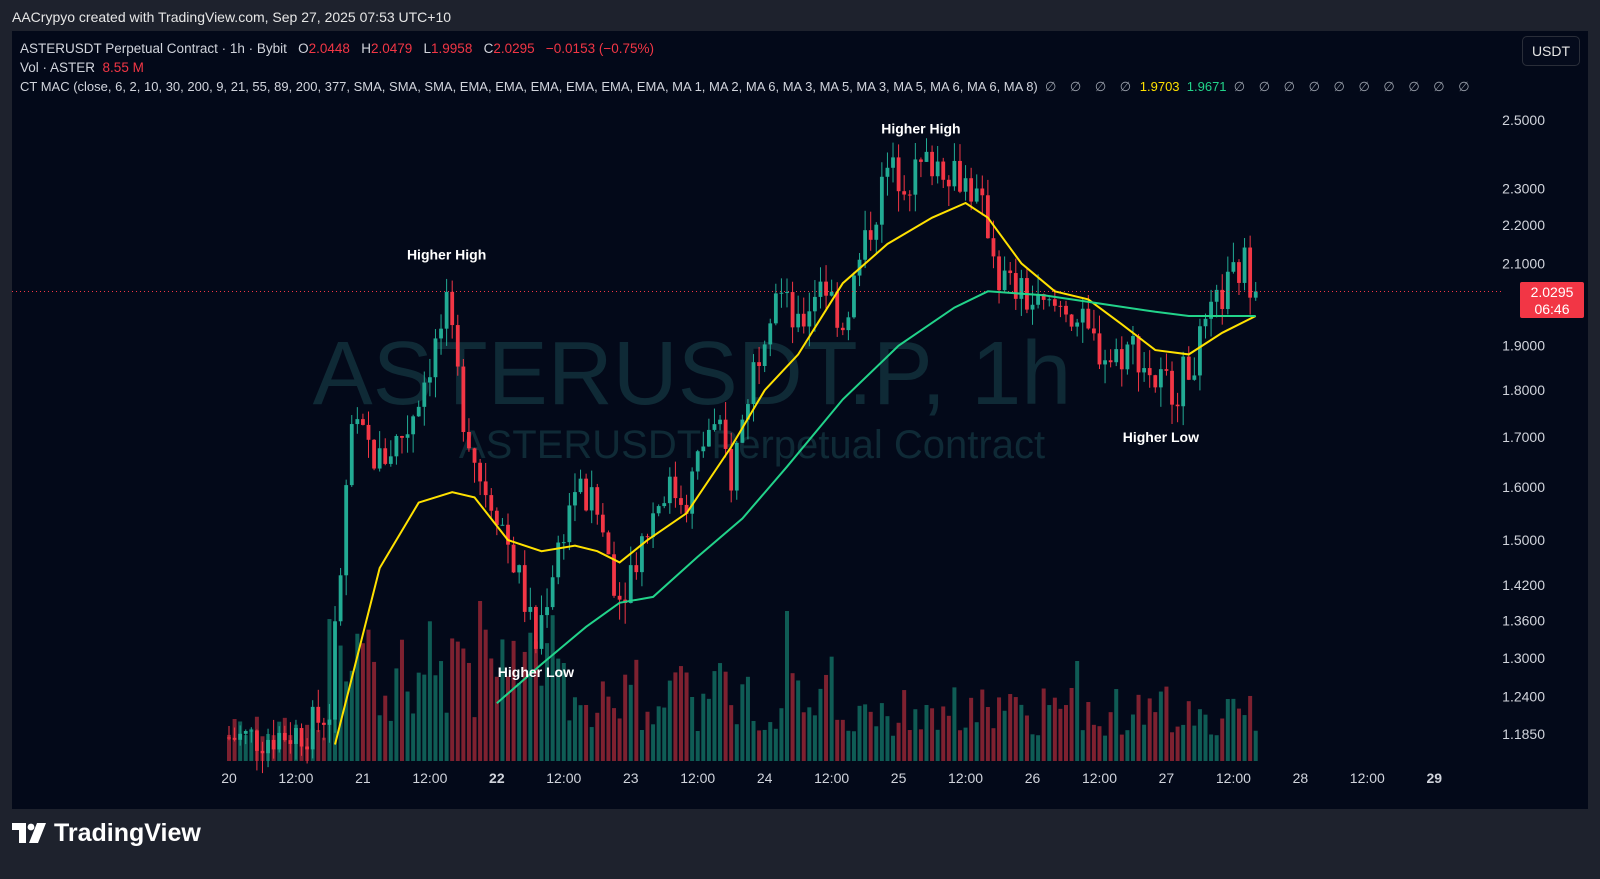 The image size is (1600, 879). Describe the element at coordinates (446, 254) in the screenshot. I see `annotation-label: Higher High` at that location.